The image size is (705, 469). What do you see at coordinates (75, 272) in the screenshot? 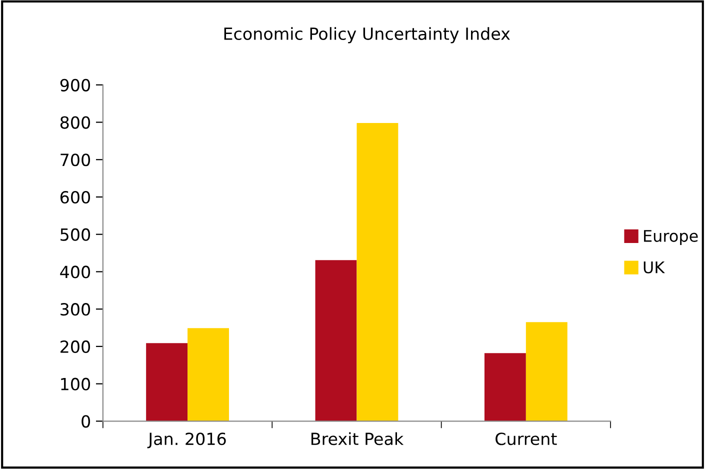
I see `y-tick-label: 400` at bounding box center [75, 272].